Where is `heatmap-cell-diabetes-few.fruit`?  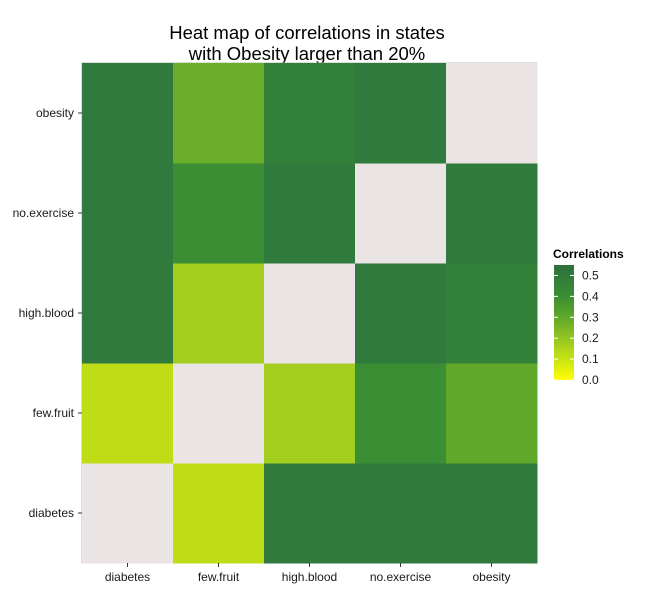 heatmap-cell-diabetes-few.fruit is located at coordinates (219, 513).